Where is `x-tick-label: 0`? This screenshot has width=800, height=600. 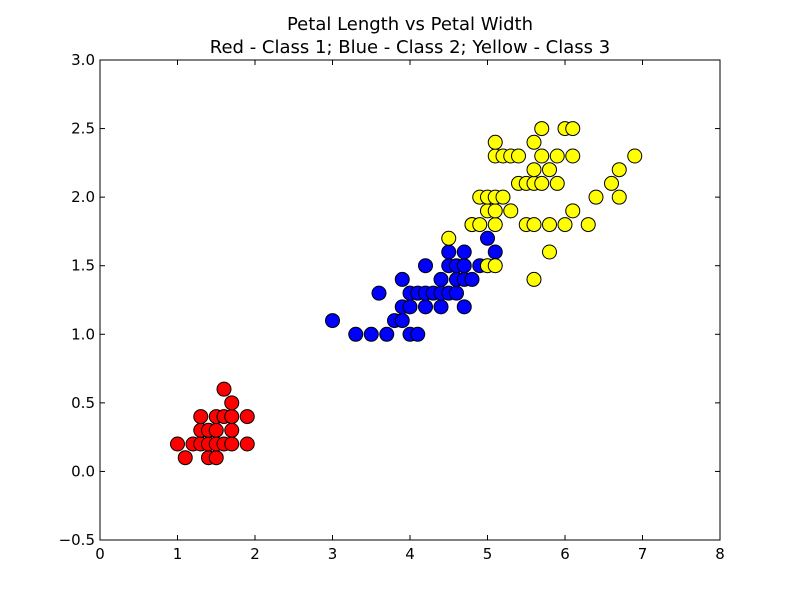 x-tick-label: 0 is located at coordinates (100, 554).